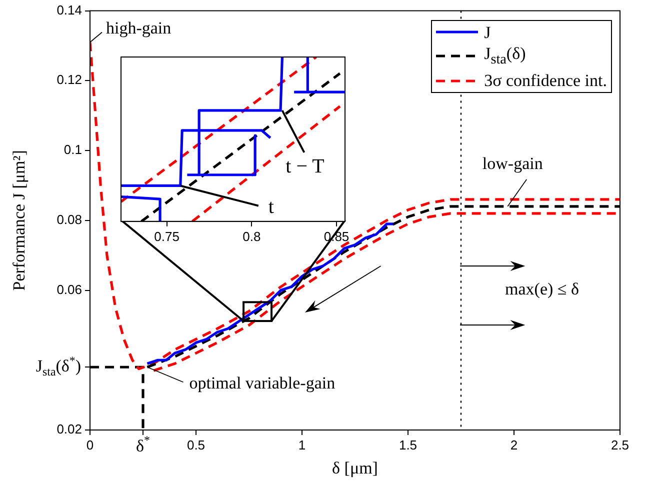 The height and width of the screenshot is (487, 650). Describe the element at coordinates (251, 236) in the screenshot. I see `x-tick-label: 0.8` at that location.